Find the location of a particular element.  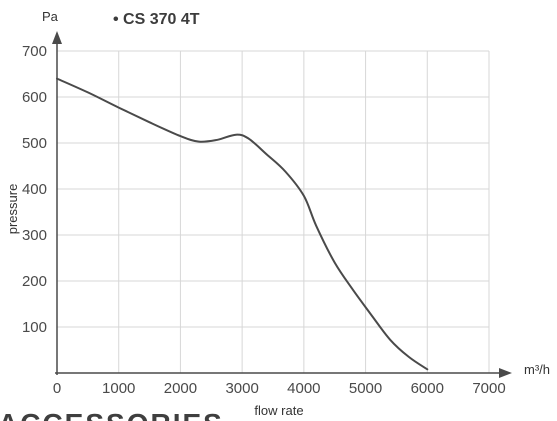

y-tick-label: 700 is located at coordinates (34, 51).